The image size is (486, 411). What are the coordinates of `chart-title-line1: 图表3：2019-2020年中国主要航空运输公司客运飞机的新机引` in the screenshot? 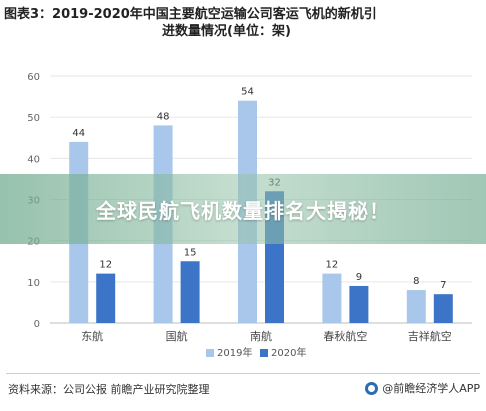 It's located at (190, 14).